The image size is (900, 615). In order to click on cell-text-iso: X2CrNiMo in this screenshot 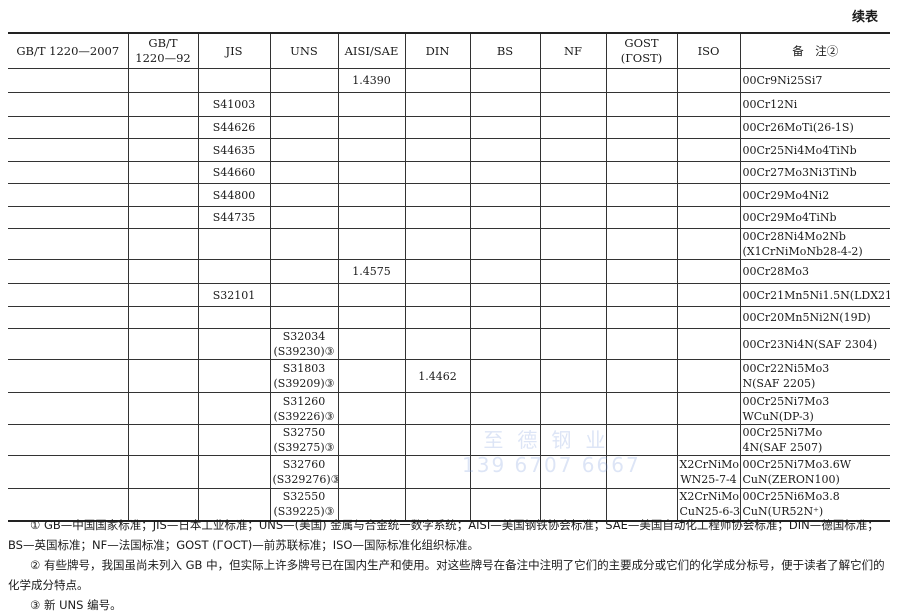, I will do `click(709, 464)`.